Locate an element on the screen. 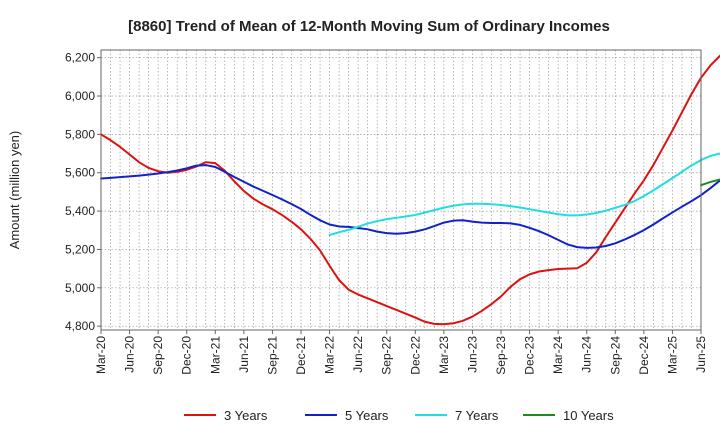 This screenshot has width=720, height=440. y-tick-label: 5,000 is located at coordinates (80, 288).